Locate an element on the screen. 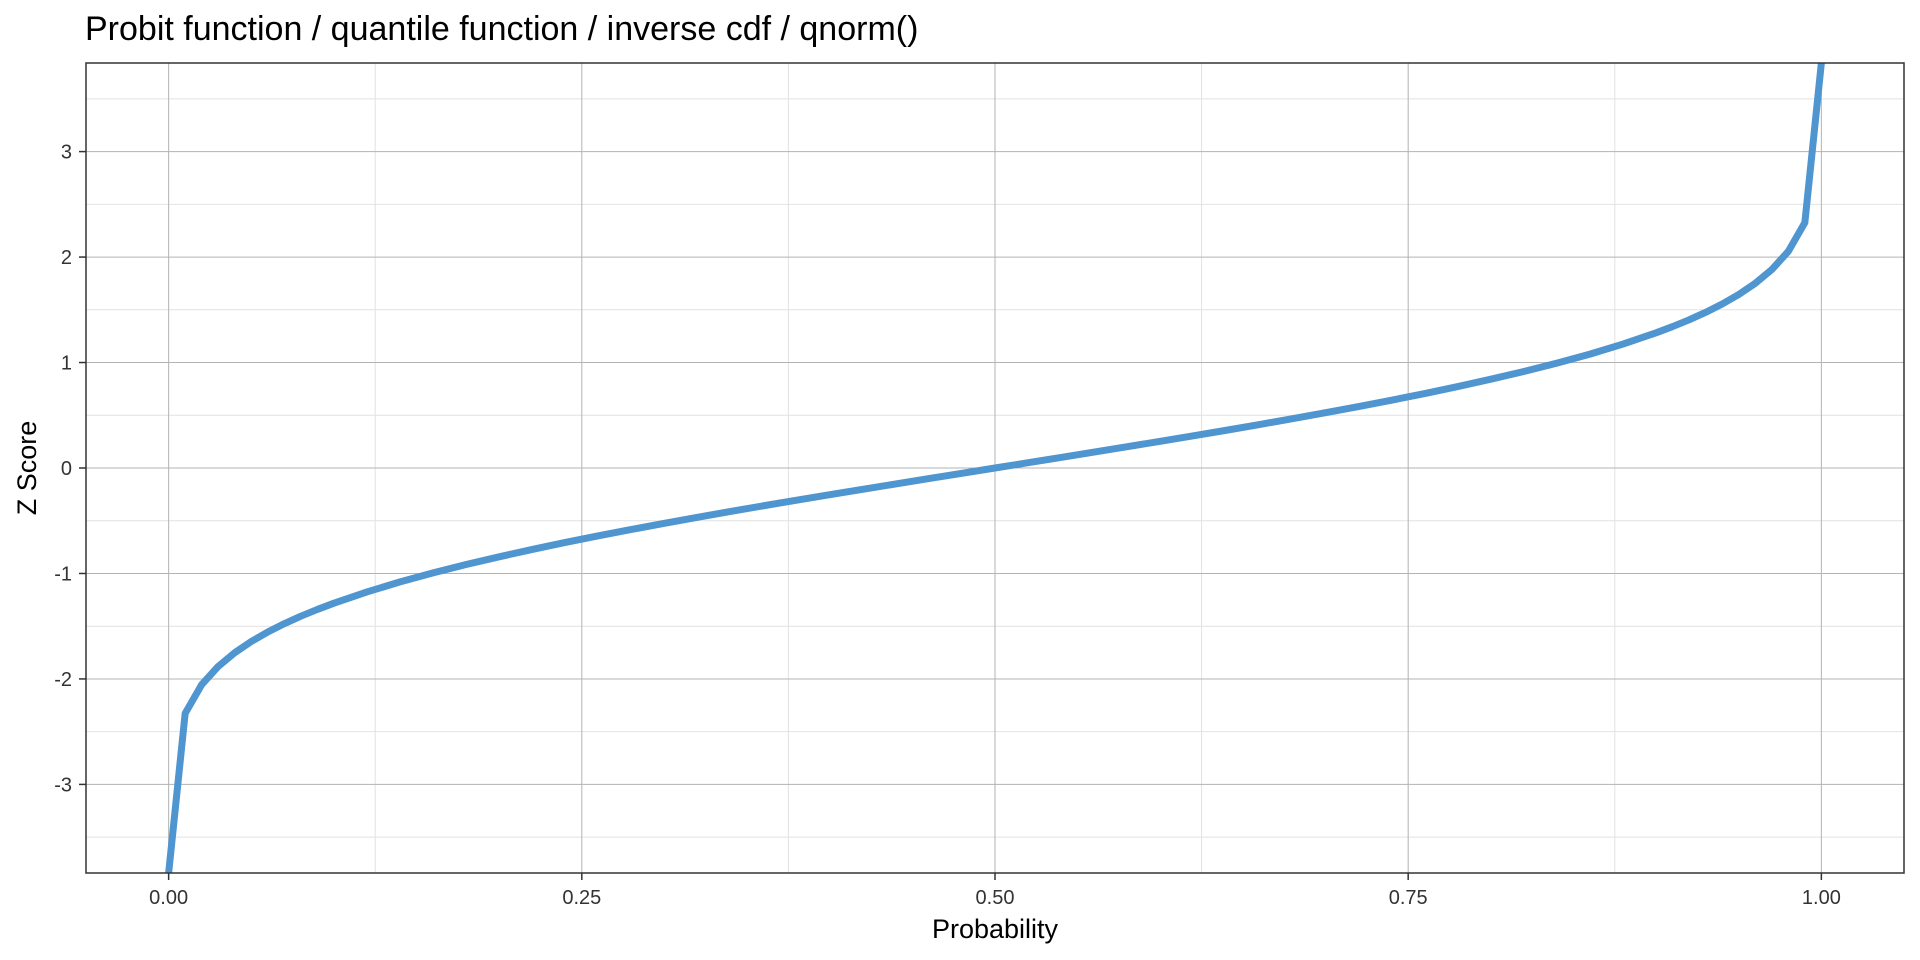  x-tick-label: 0.50 is located at coordinates (995, 898).